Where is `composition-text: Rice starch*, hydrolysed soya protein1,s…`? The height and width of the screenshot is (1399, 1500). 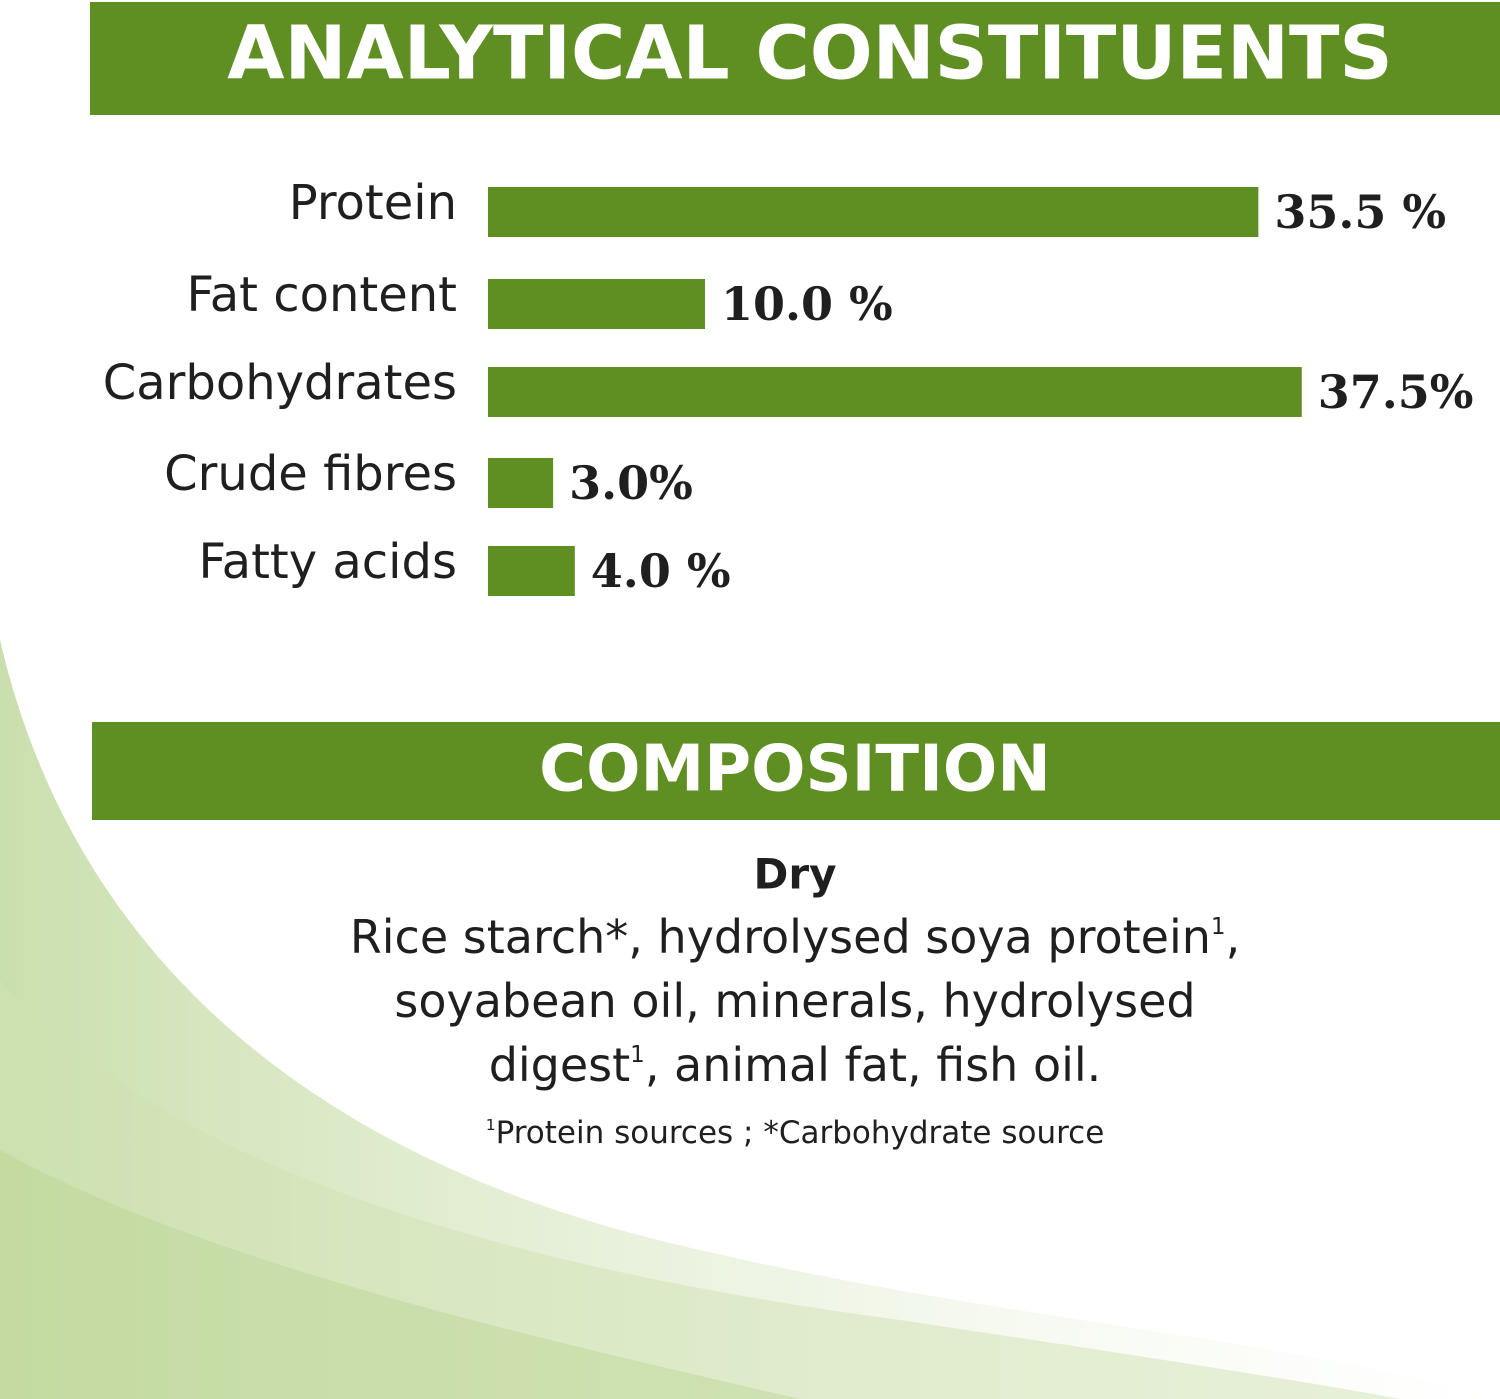
composition-text: Rice starch*, hydrolysed soya protein1,s… is located at coordinates (795, 1030).